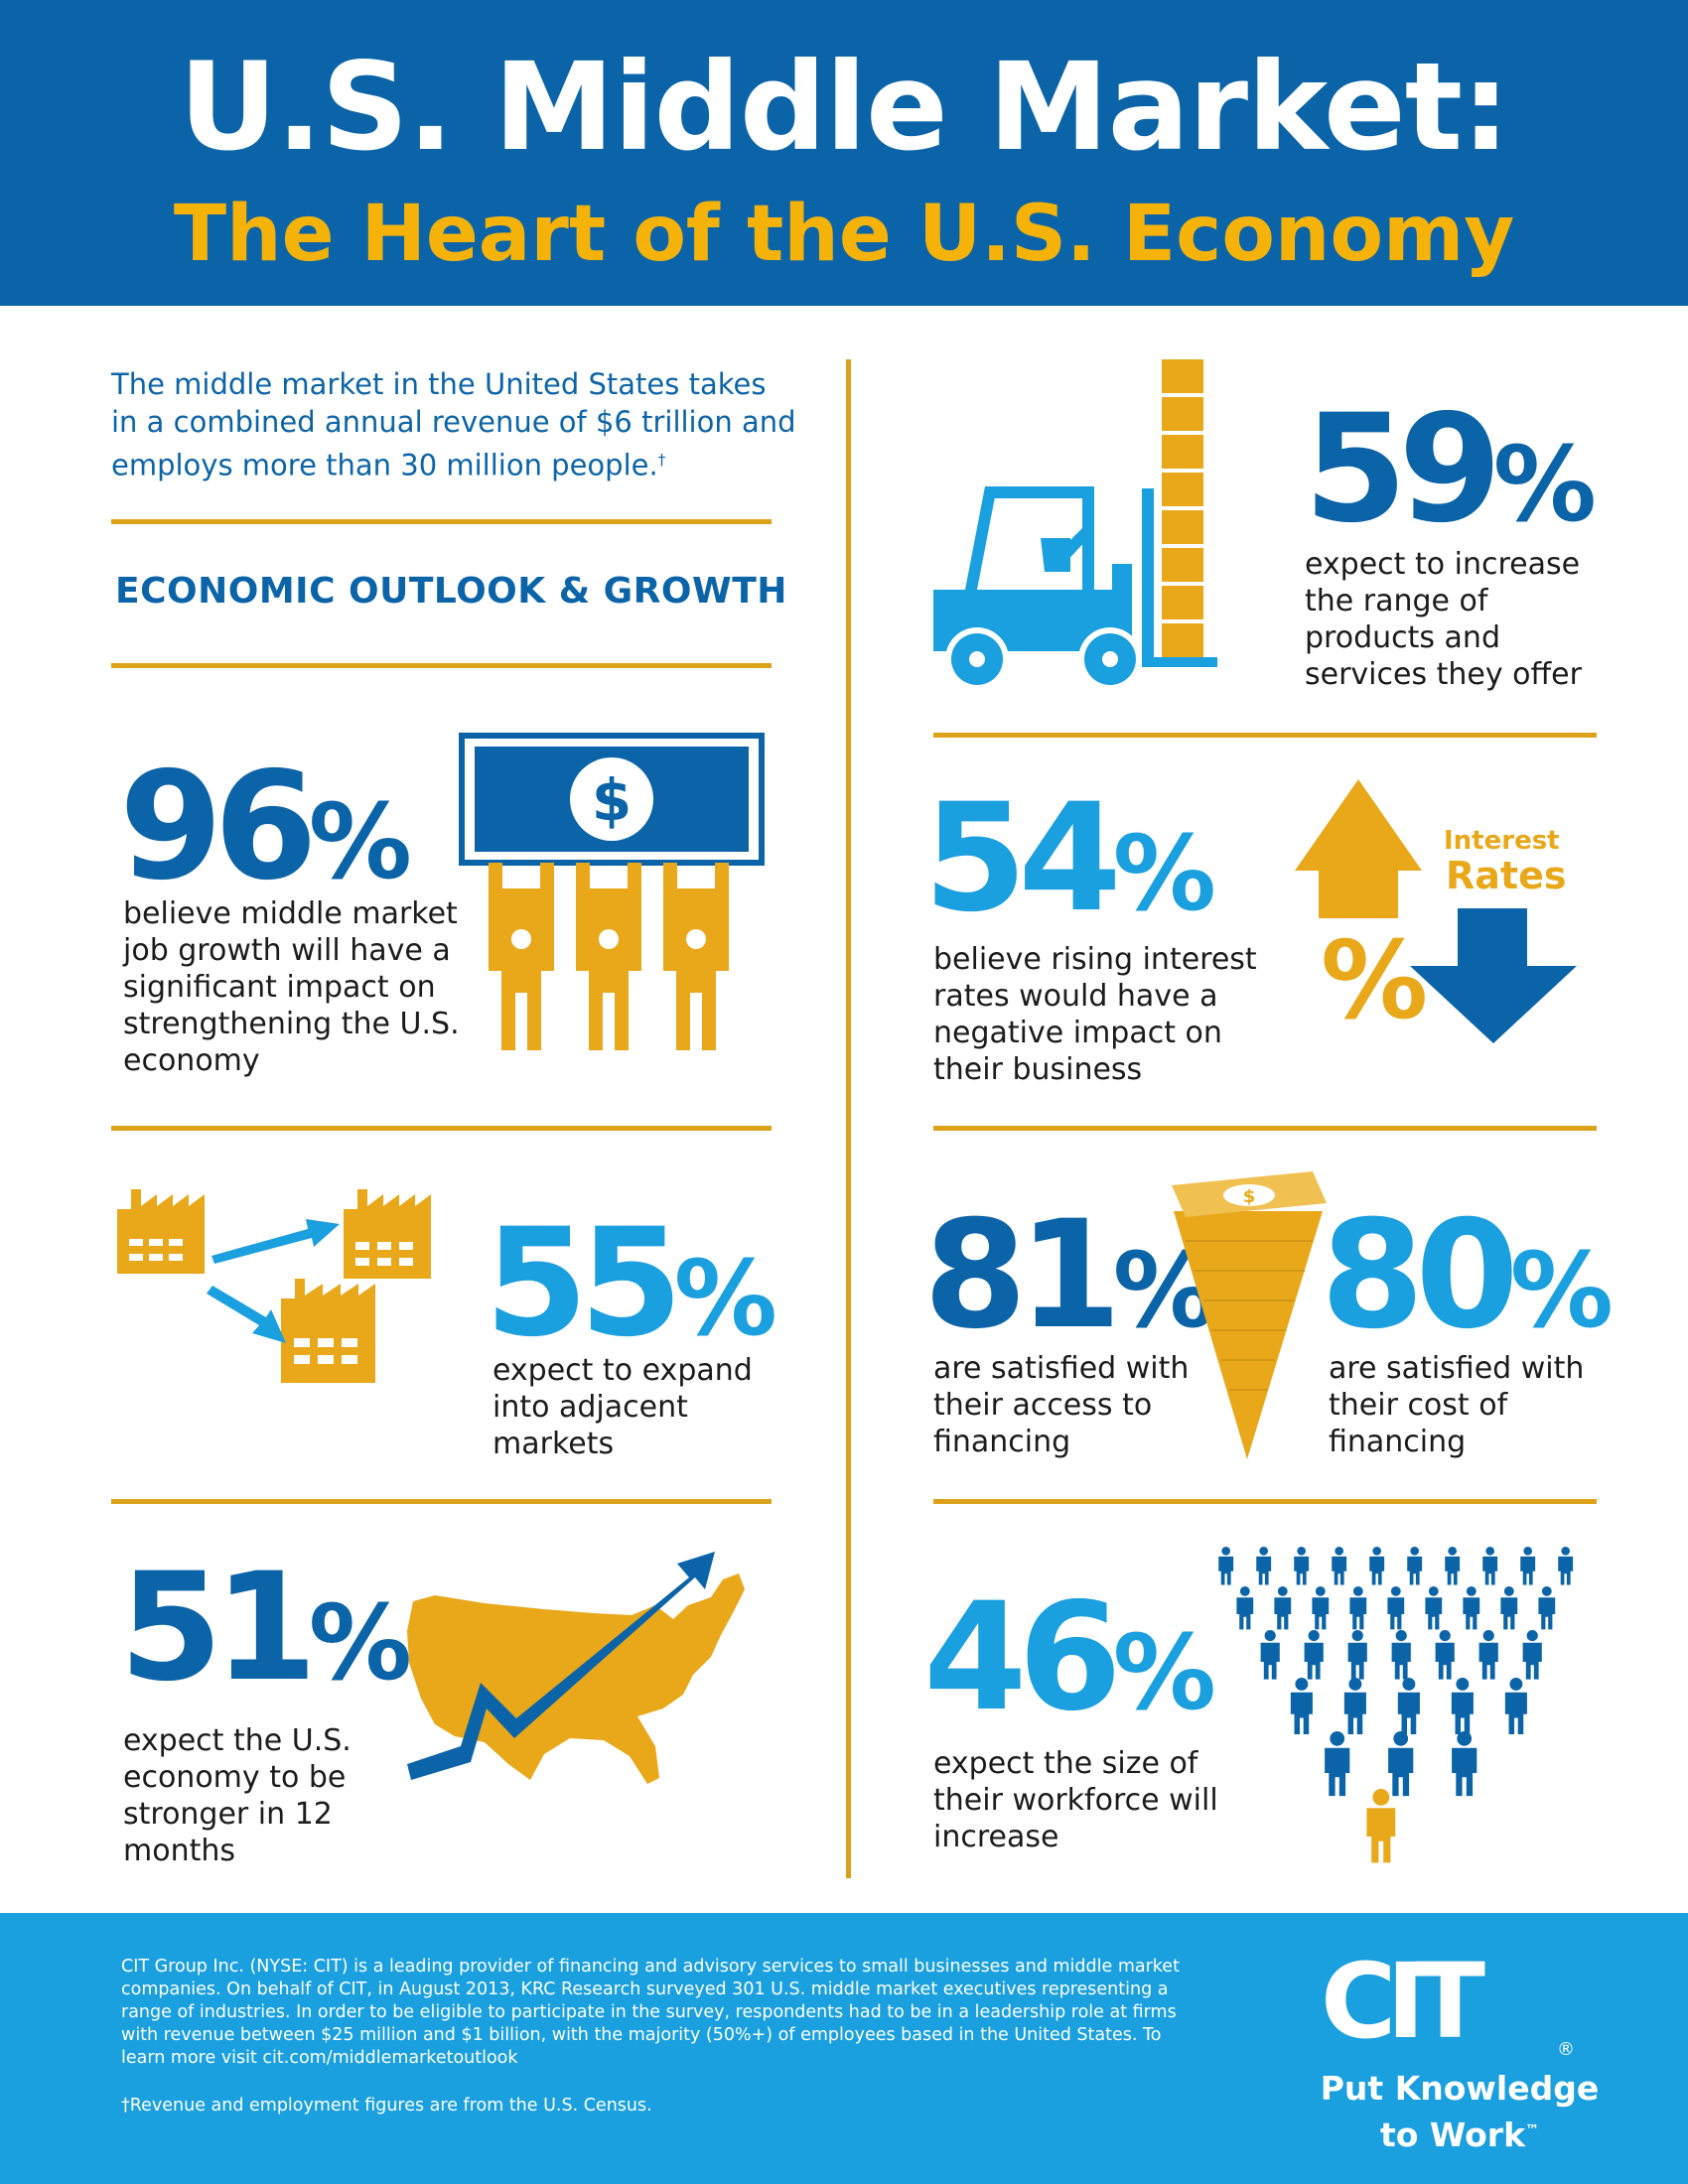  I want to click on forklift-icon, so click(1075, 525).